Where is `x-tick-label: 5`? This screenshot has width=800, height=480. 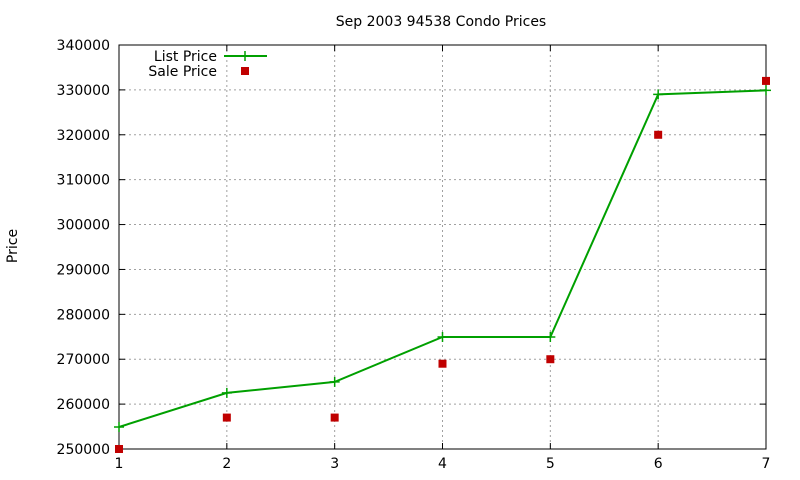
x-tick-label: 5 is located at coordinates (550, 464).